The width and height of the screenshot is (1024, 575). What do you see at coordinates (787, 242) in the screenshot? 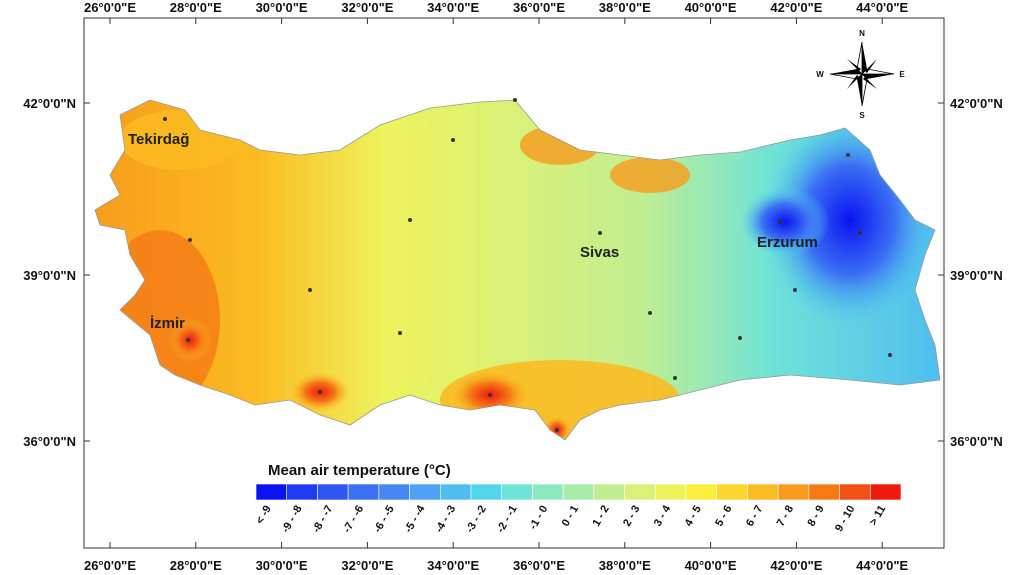
I see `city-label: Erzurum` at bounding box center [787, 242].